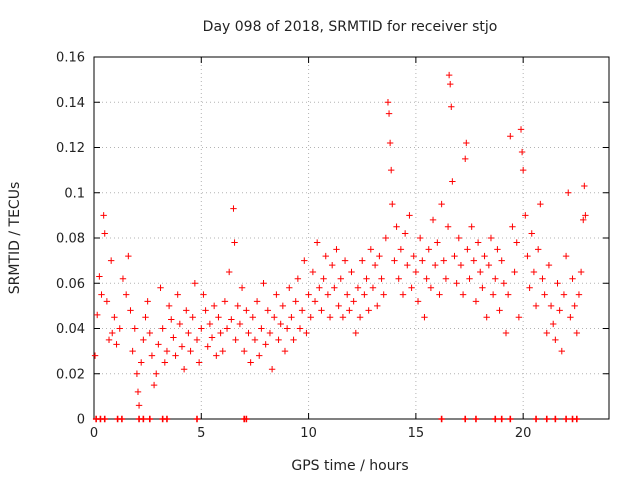 The height and width of the screenshot is (480, 640). What do you see at coordinates (70, 284) in the screenshot?
I see `y-tick-label: 0.06` at bounding box center [70, 284].